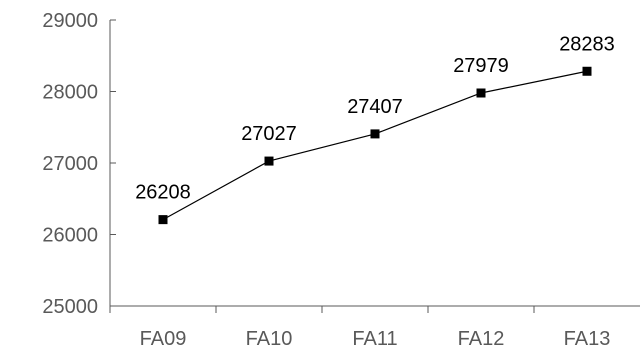  Describe the element at coordinates (269, 134) in the screenshot. I see `data-label: 27027` at that location.